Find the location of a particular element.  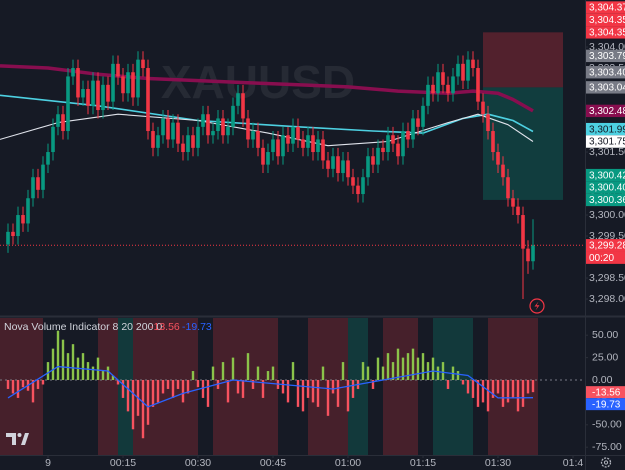

y-tick-label: 3,298.00 is located at coordinates (607, 299).